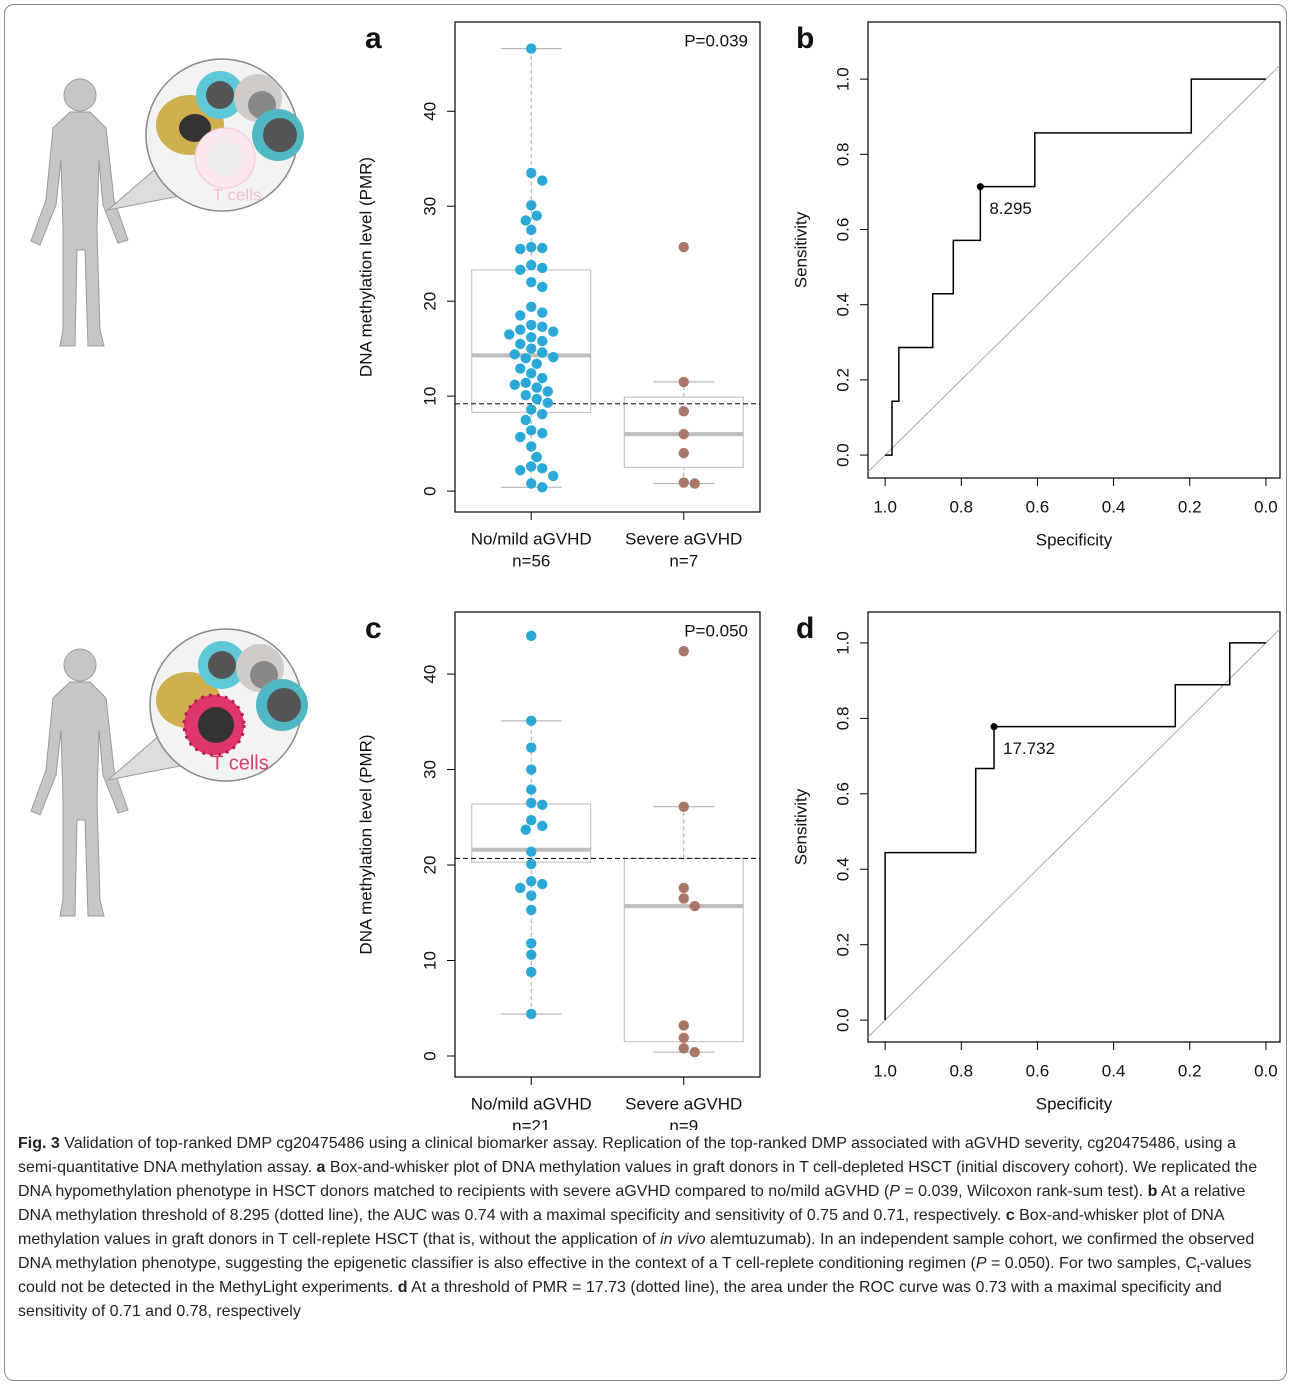 The height and width of the screenshot is (1387, 1293). What do you see at coordinates (321, 1167) in the screenshot?
I see `caption-text: a` at bounding box center [321, 1167].